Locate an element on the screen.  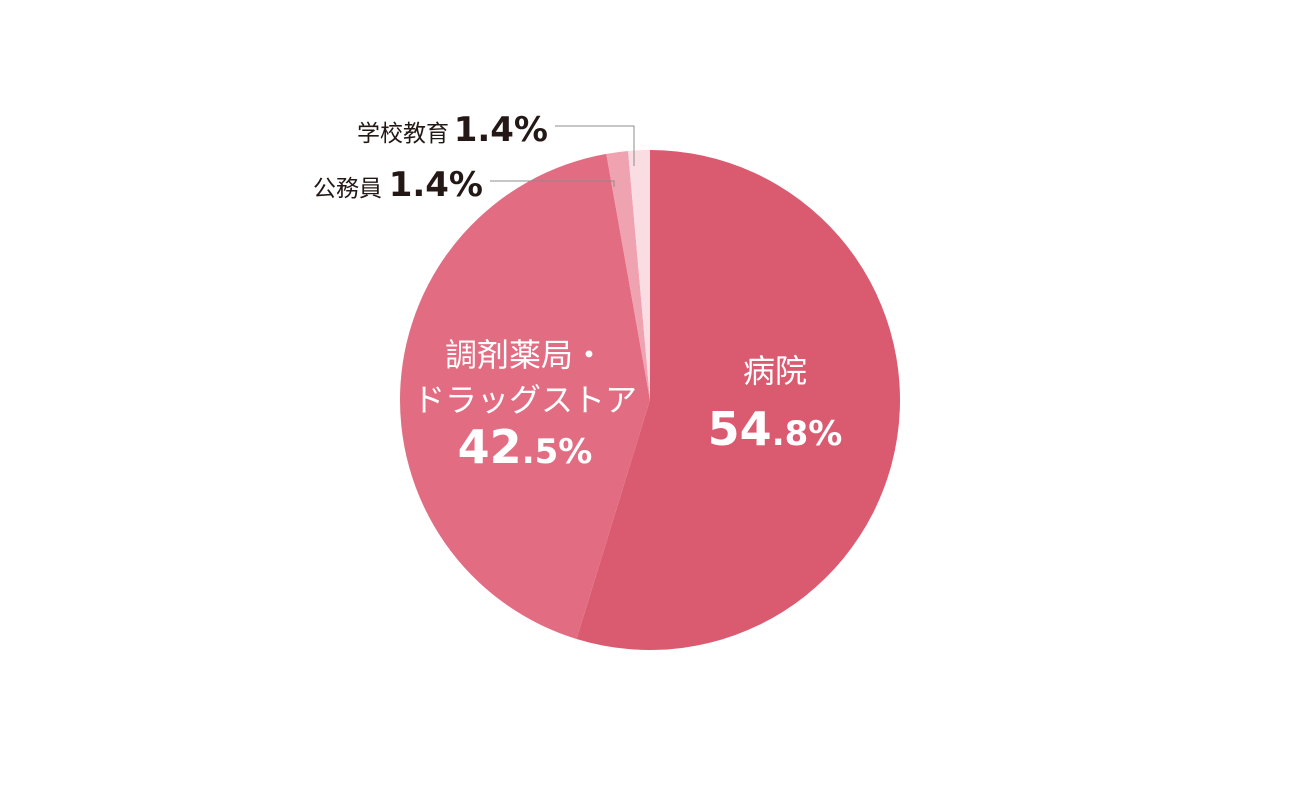
slice-label-1: 病院 is located at coordinates (775, 371).